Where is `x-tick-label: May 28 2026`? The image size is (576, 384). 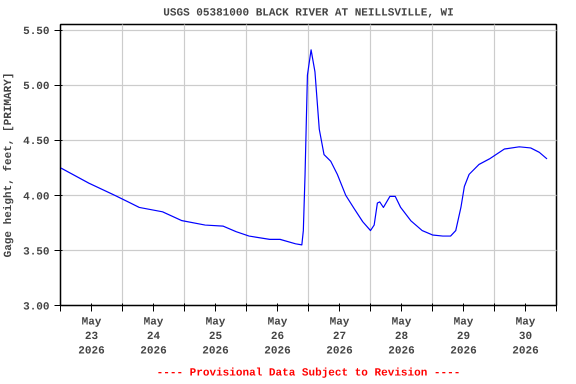
x-tick-label: May 28 2026 is located at coordinates (401, 337).